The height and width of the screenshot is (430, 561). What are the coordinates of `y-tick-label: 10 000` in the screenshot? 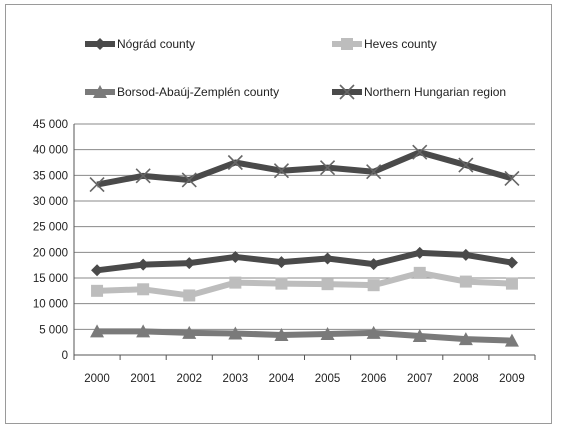 It's located at (50, 305).